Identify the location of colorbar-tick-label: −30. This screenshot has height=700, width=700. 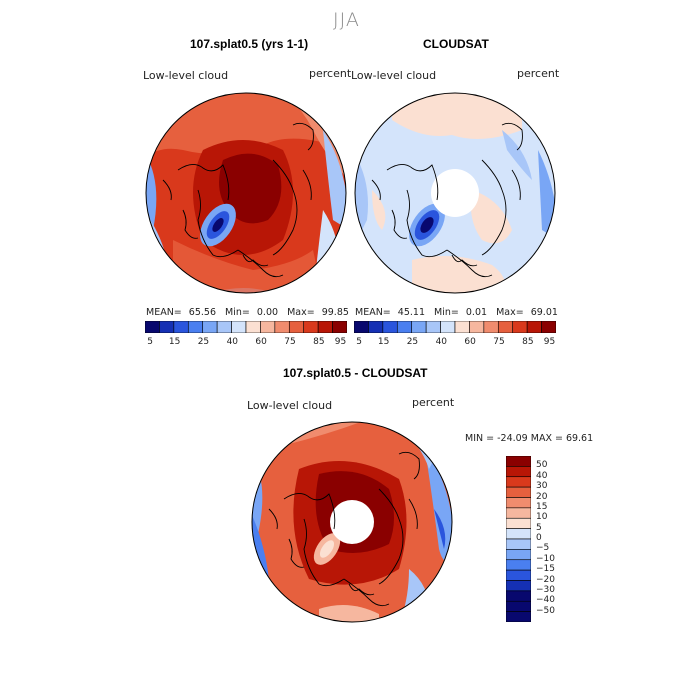
(545, 589).